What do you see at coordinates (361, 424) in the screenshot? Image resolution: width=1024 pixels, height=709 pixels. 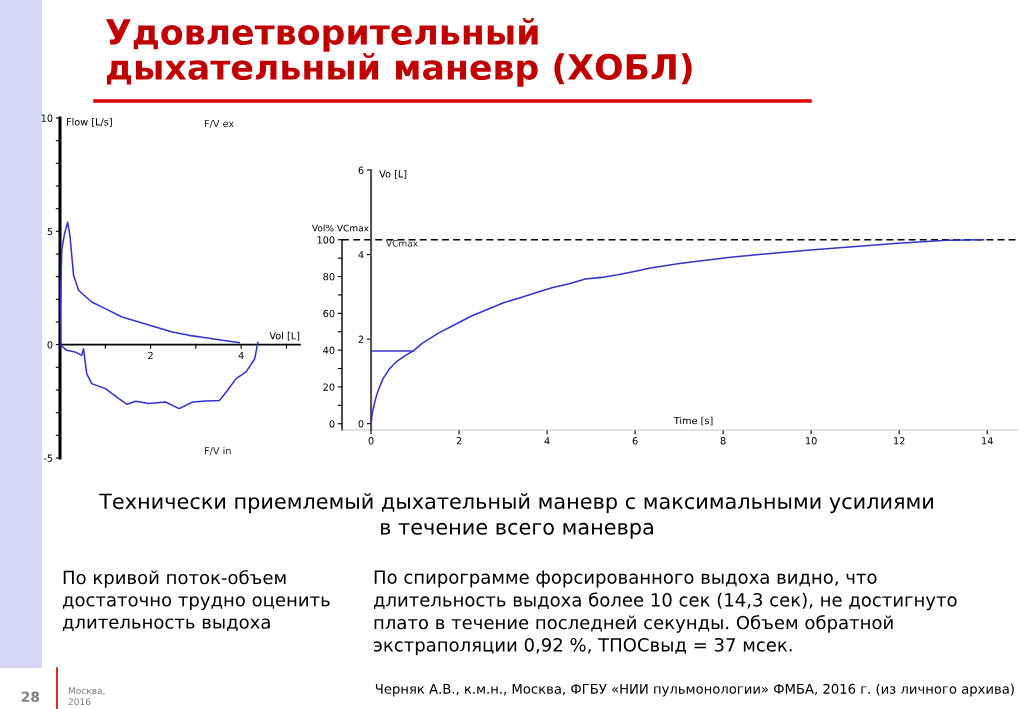 I see `y2-tick-label: 0` at bounding box center [361, 424].